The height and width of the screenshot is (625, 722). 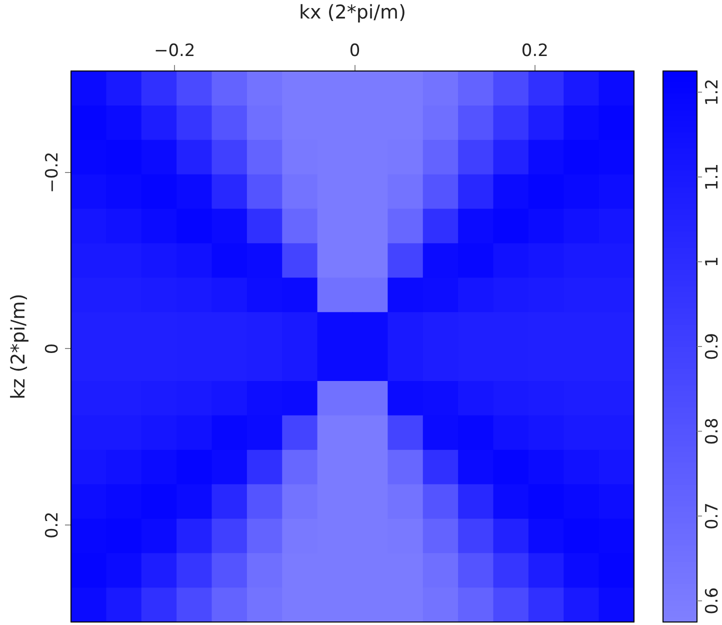 I want to click on color-bar-label: 0.7, so click(x=712, y=516).